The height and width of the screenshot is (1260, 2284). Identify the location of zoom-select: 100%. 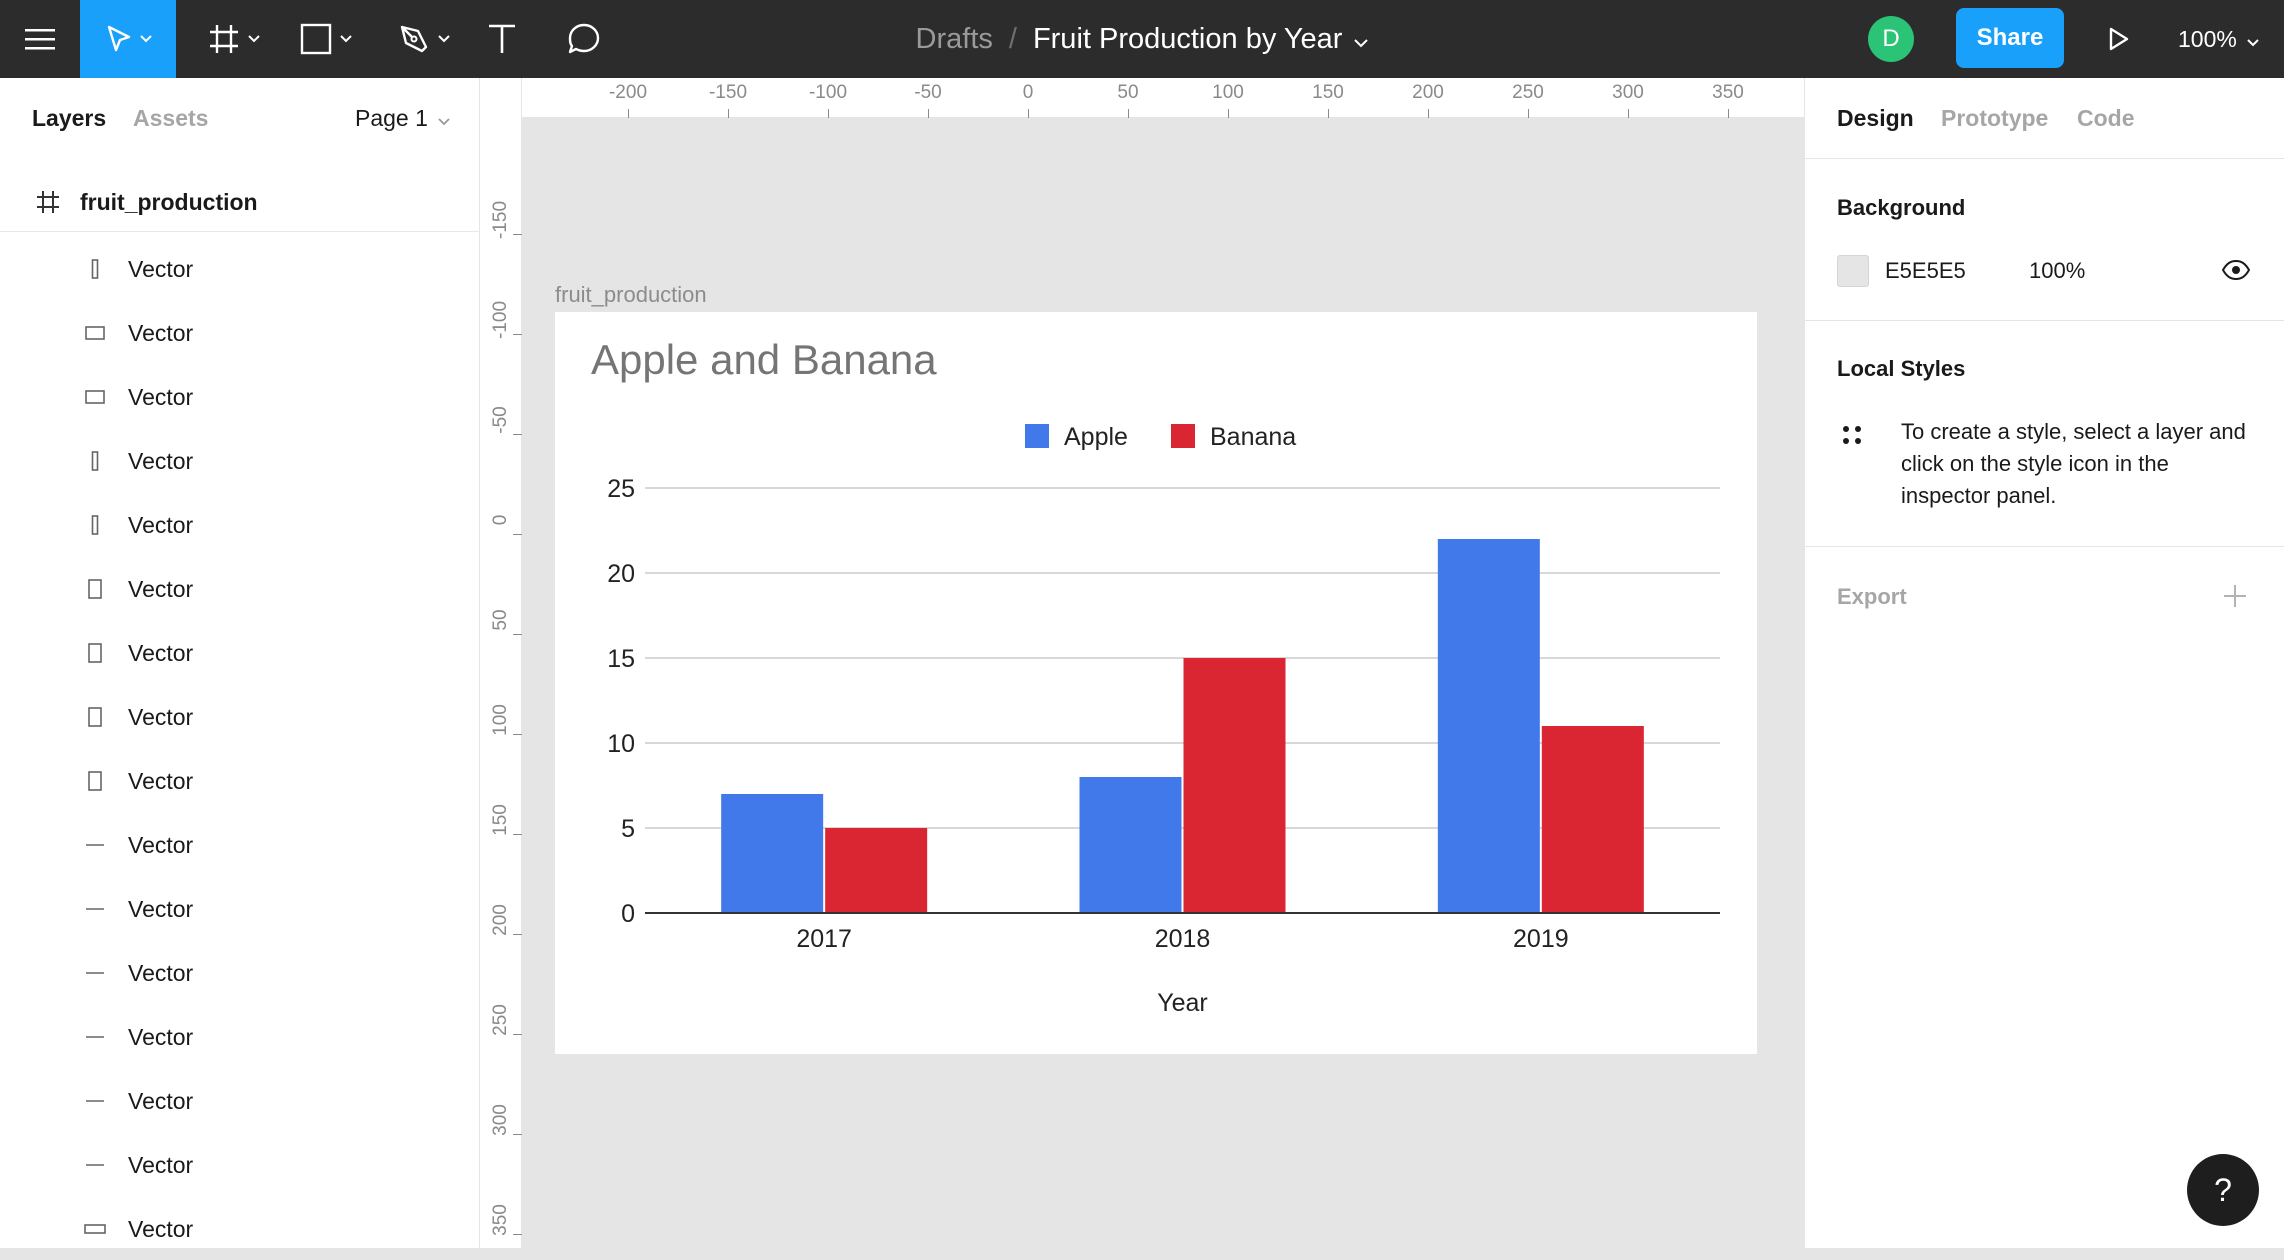
(2218, 39).